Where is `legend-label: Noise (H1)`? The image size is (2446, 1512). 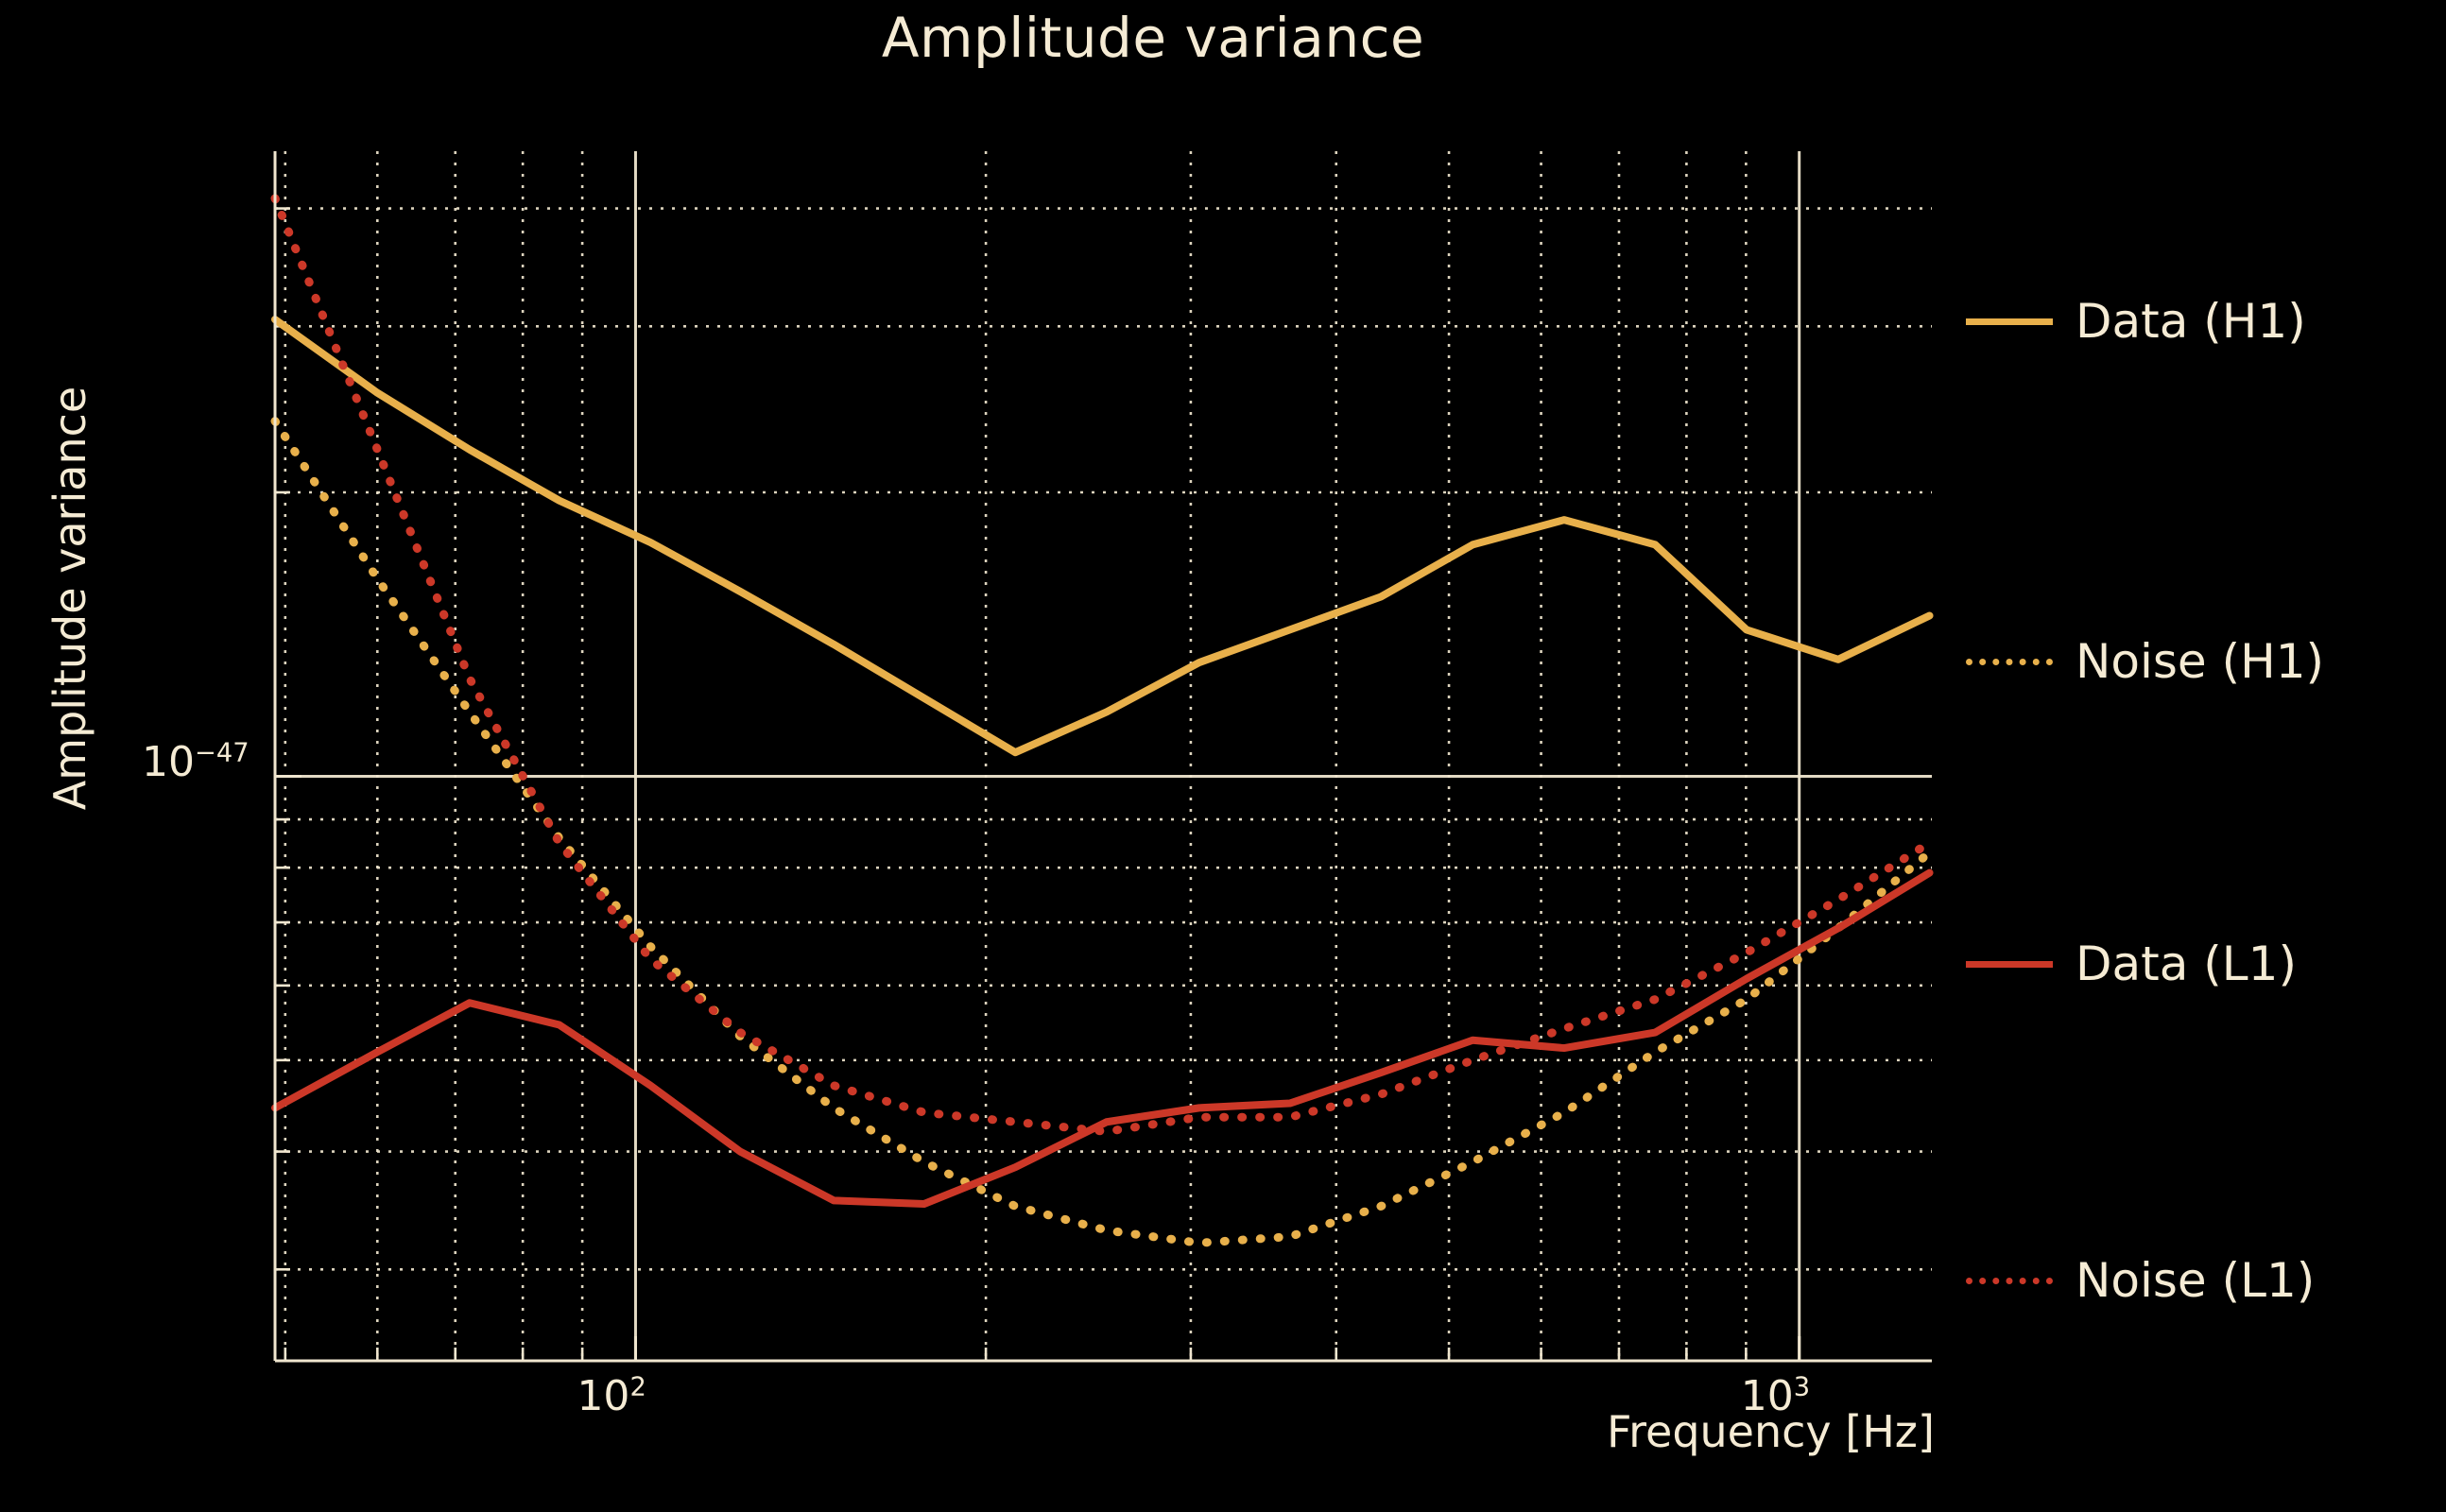 legend-label: Noise (H1) is located at coordinates (2200, 661).